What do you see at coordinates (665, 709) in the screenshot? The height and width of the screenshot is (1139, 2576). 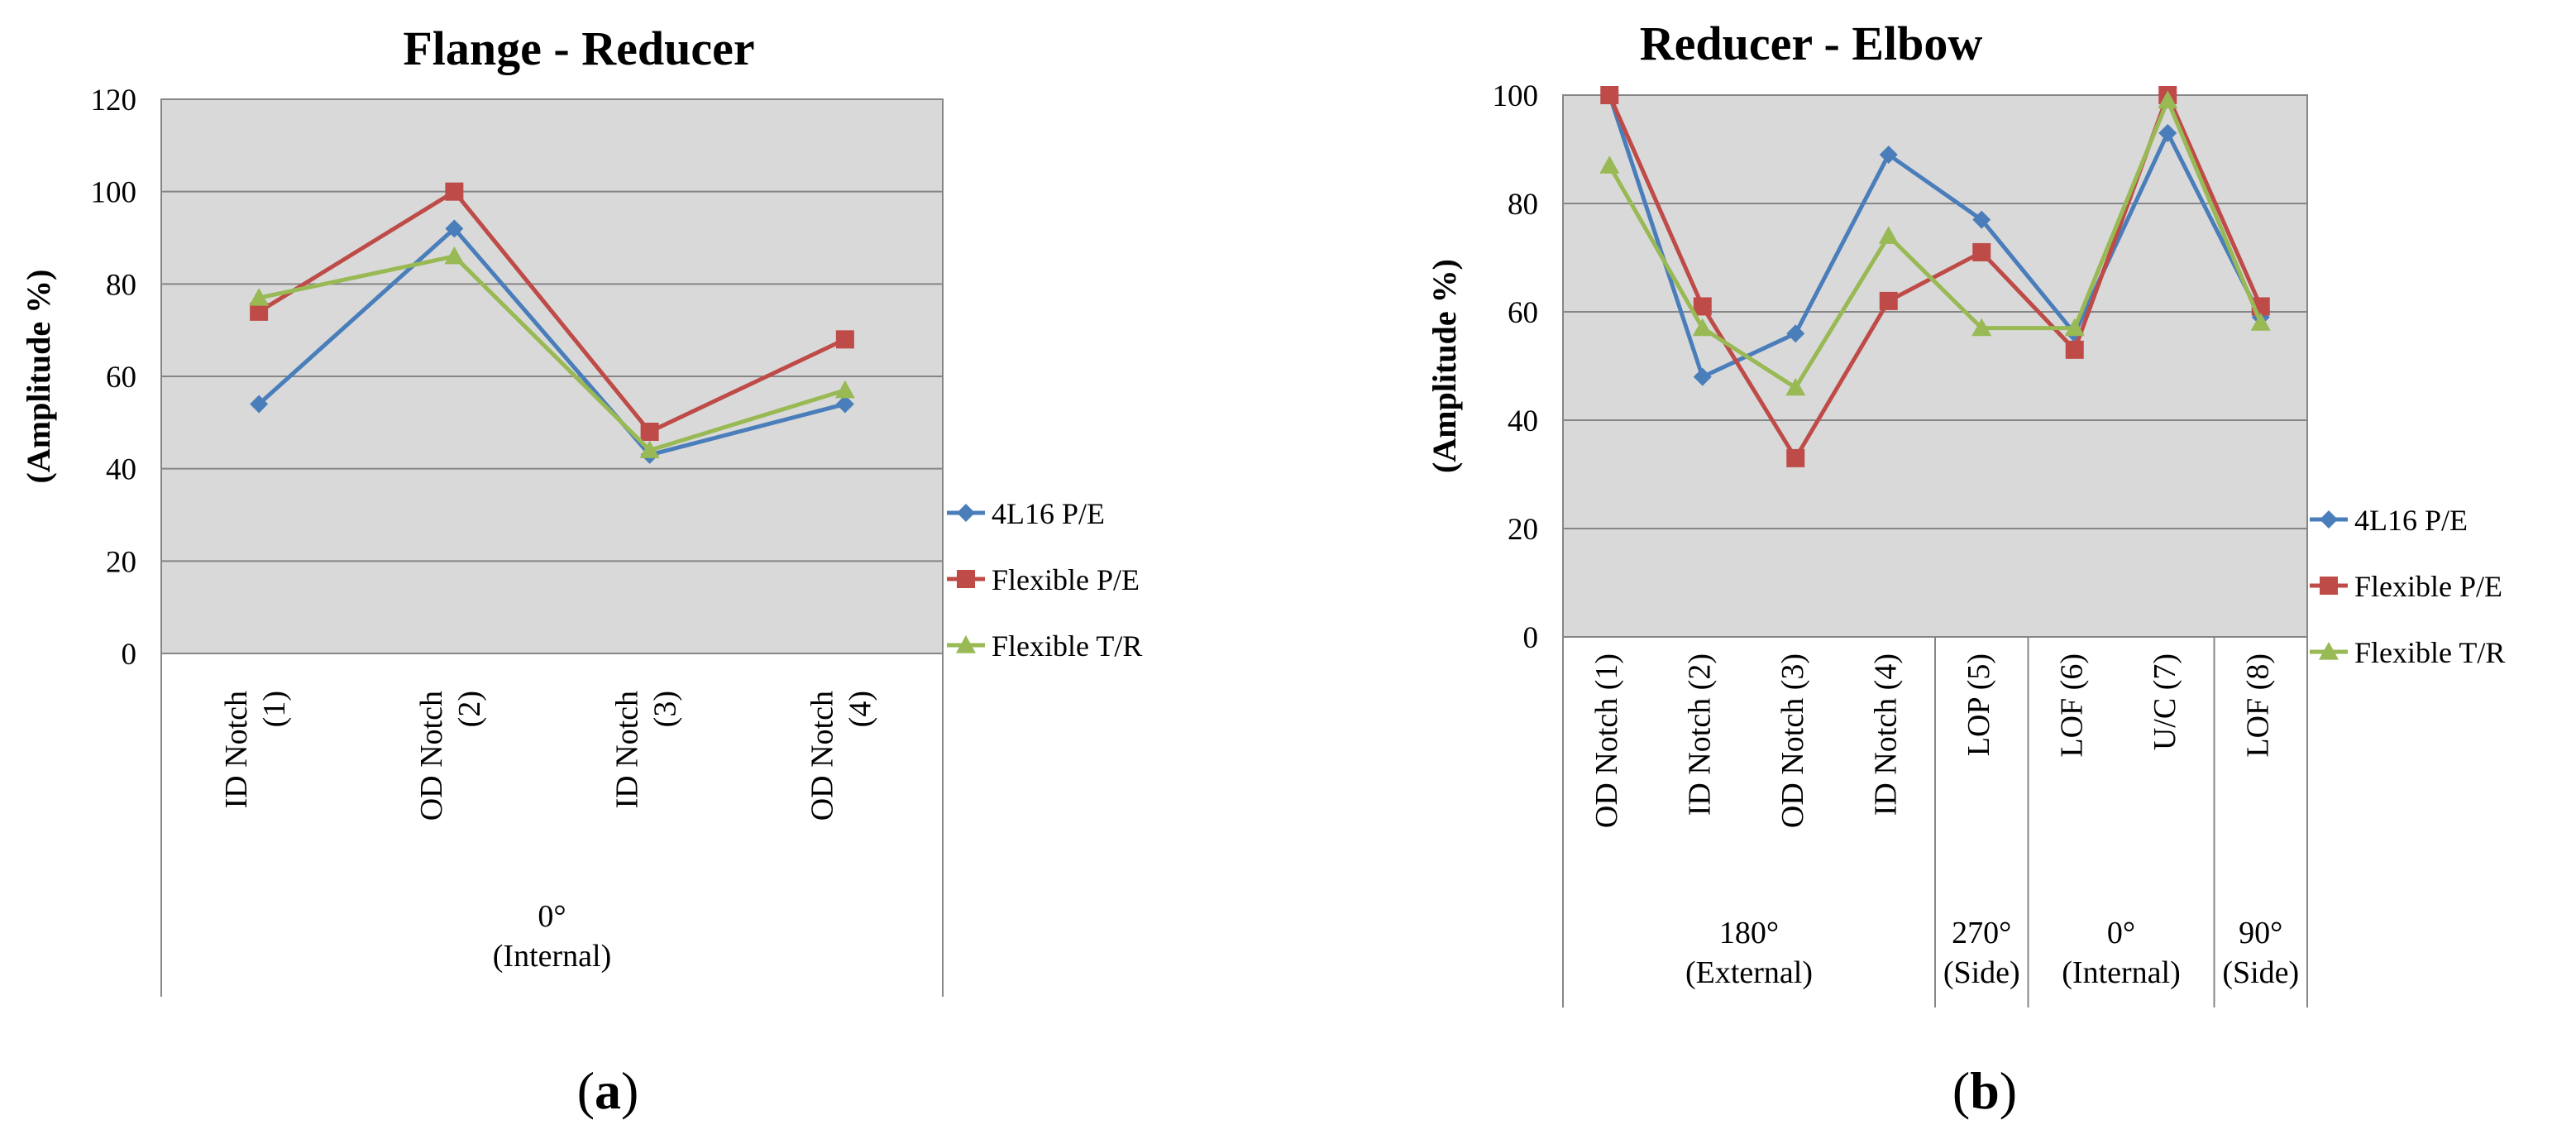 I see `category-label: (3)` at bounding box center [665, 709].